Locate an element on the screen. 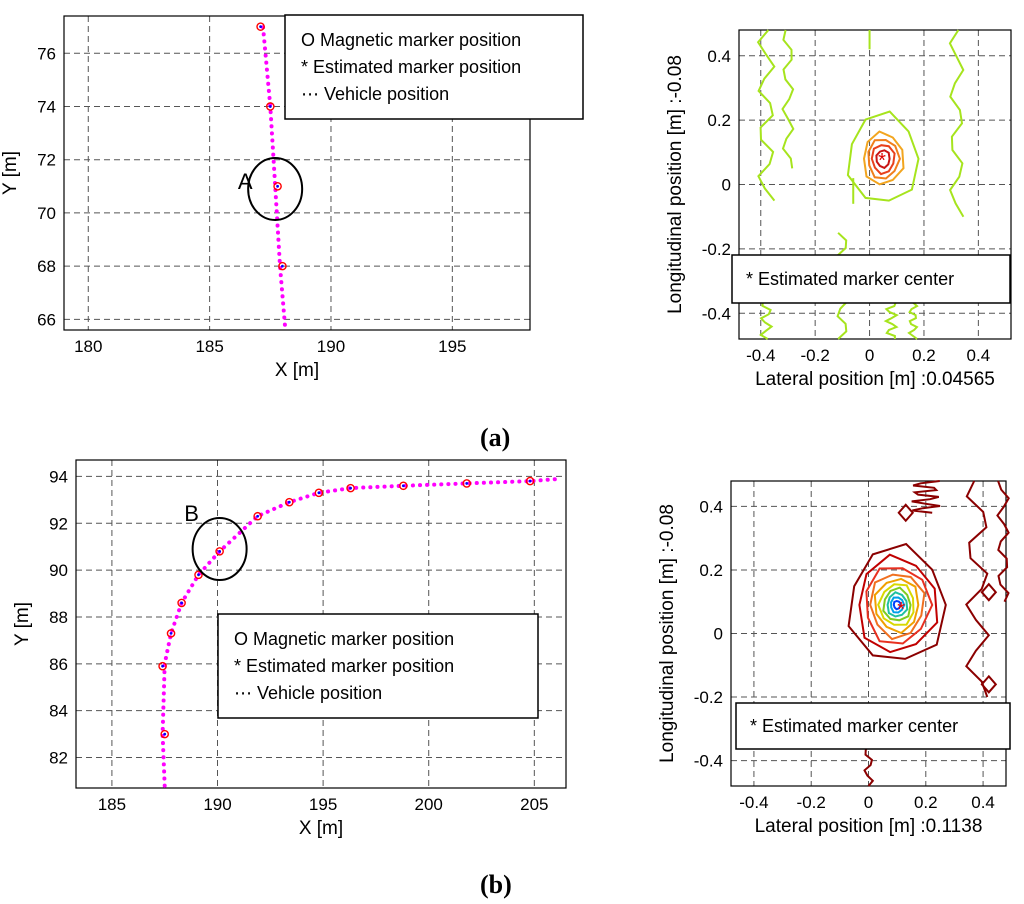 This screenshot has height=904, width=1024. x-tick-label: 0.2 is located at coordinates (924, 355).